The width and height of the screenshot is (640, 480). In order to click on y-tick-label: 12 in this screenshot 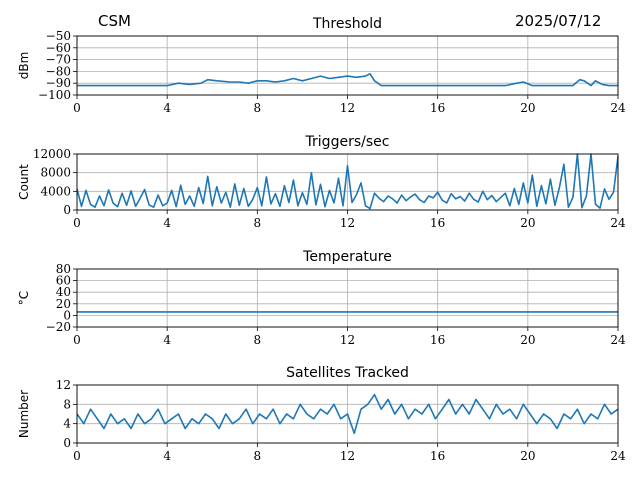, I will do `click(63, 385)`.